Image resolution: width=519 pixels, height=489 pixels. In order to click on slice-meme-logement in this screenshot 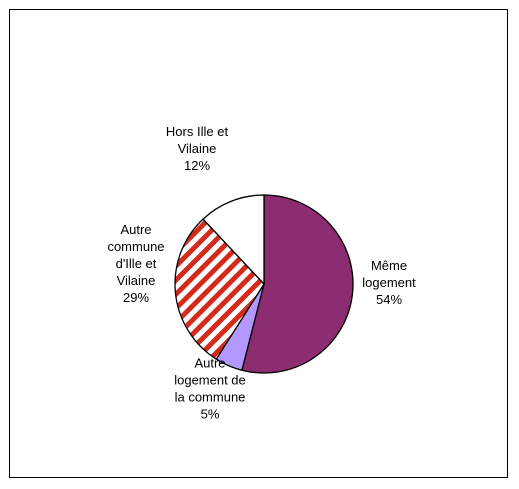, I will do `click(297, 284)`.